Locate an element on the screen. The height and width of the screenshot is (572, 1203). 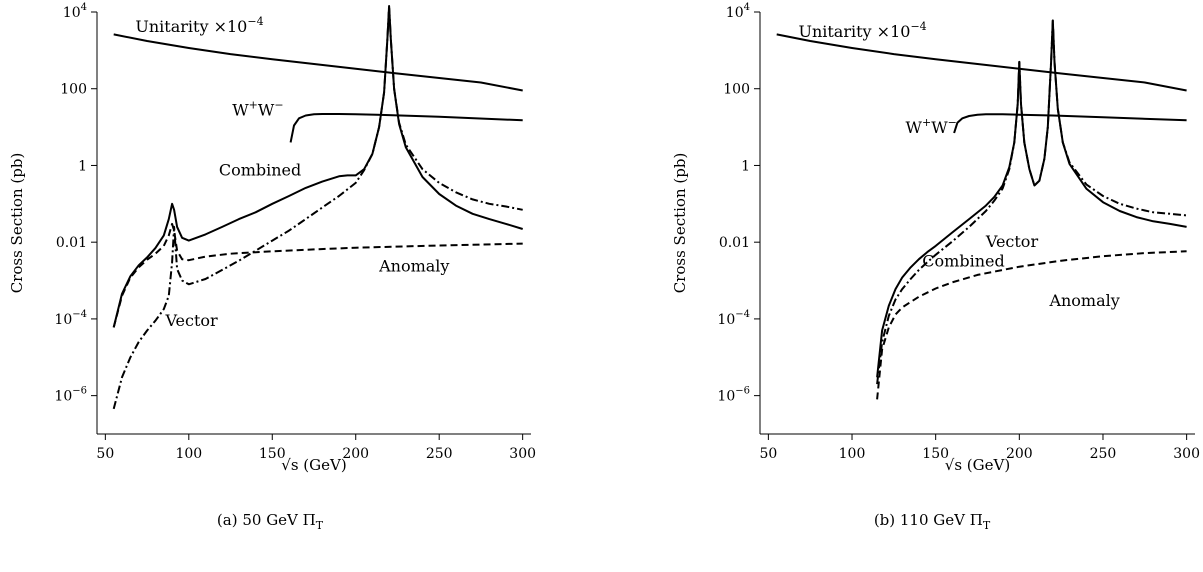
figure-caption: (a) 50 GeV ΠT is located at coordinates (270, 521).